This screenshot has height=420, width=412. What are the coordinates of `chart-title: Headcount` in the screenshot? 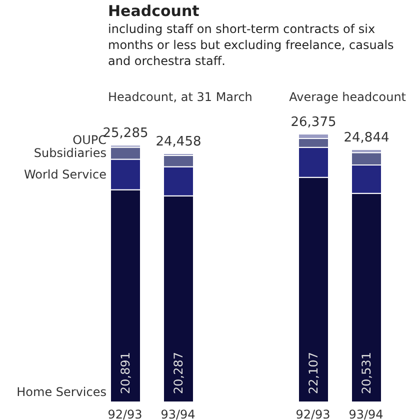 It's located at (154, 11).